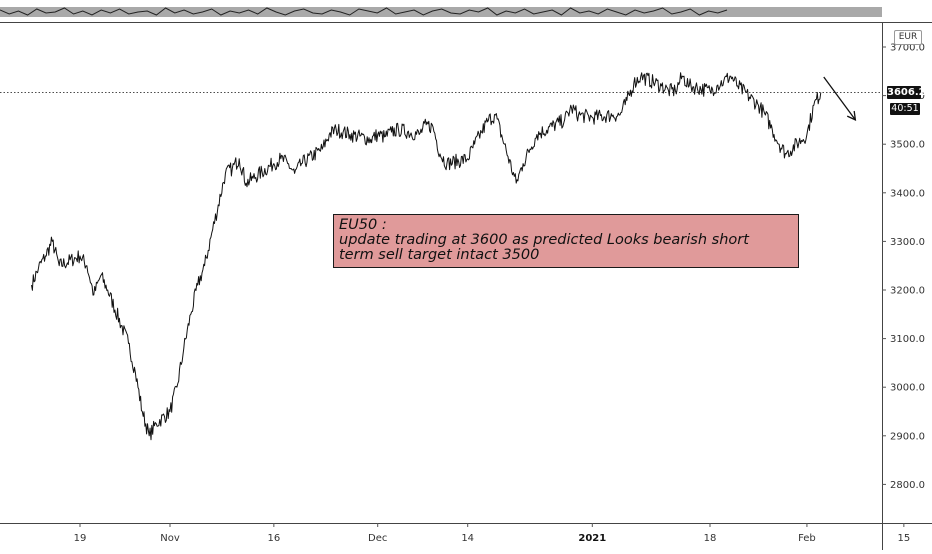 The width and height of the screenshot is (932, 554). What do you see at coordinates (907, 436) in the screenshot?
I see `y-tick-label: 2900.0` at bounding box center [907, 436].